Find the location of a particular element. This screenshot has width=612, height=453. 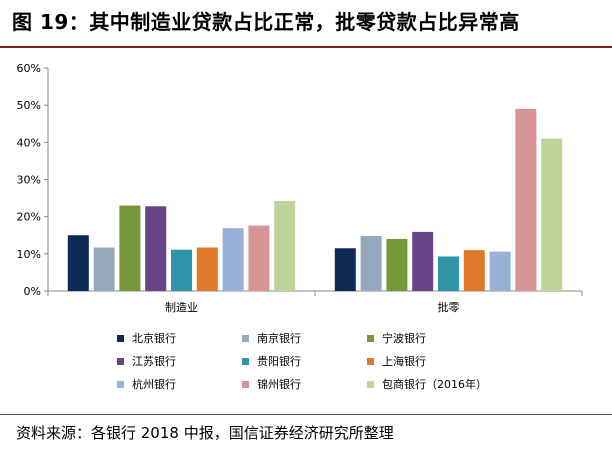

legend-item: 江苏银行 is located at coordinates (146, 361).